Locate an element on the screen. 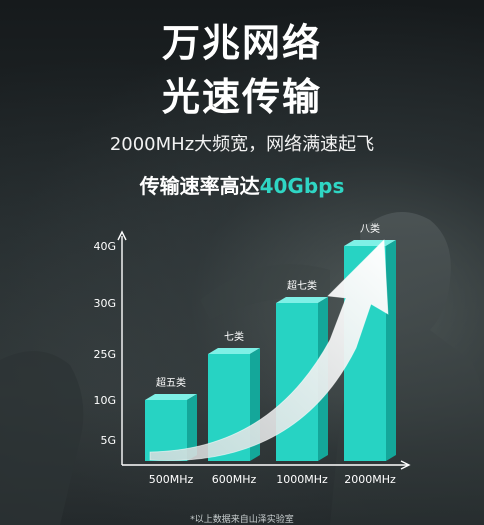  x-axis-arrowhead is located at coordinates (405, 465).